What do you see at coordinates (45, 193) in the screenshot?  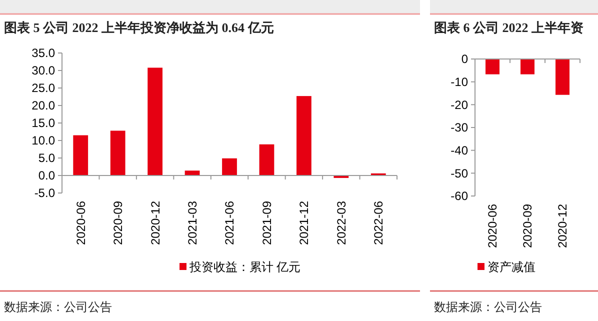 I see `y-tick-label: -5.0` at bounding box center [45, 193].